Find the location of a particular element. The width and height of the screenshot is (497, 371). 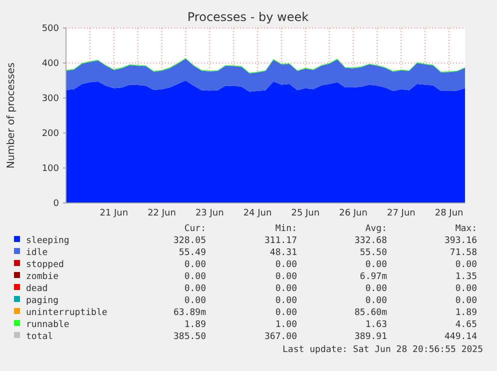

text: 332.68 is located at coordinates (370, 241).